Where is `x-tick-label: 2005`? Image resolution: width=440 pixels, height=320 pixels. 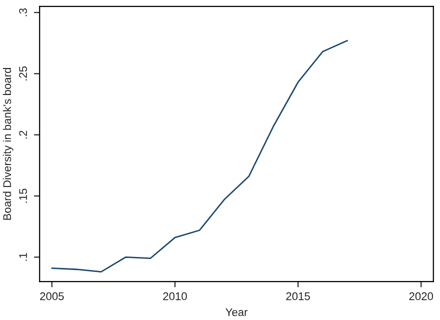 x-tick-label: 2005 is located at coordinates (52, 296).